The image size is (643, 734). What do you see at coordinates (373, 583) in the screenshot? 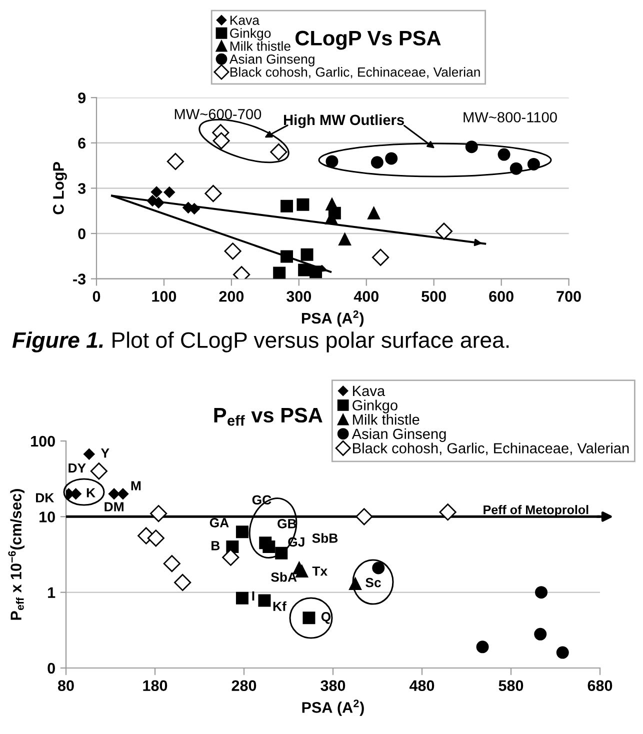
I see `annotation: Sc` at bounding box center [373, 583].